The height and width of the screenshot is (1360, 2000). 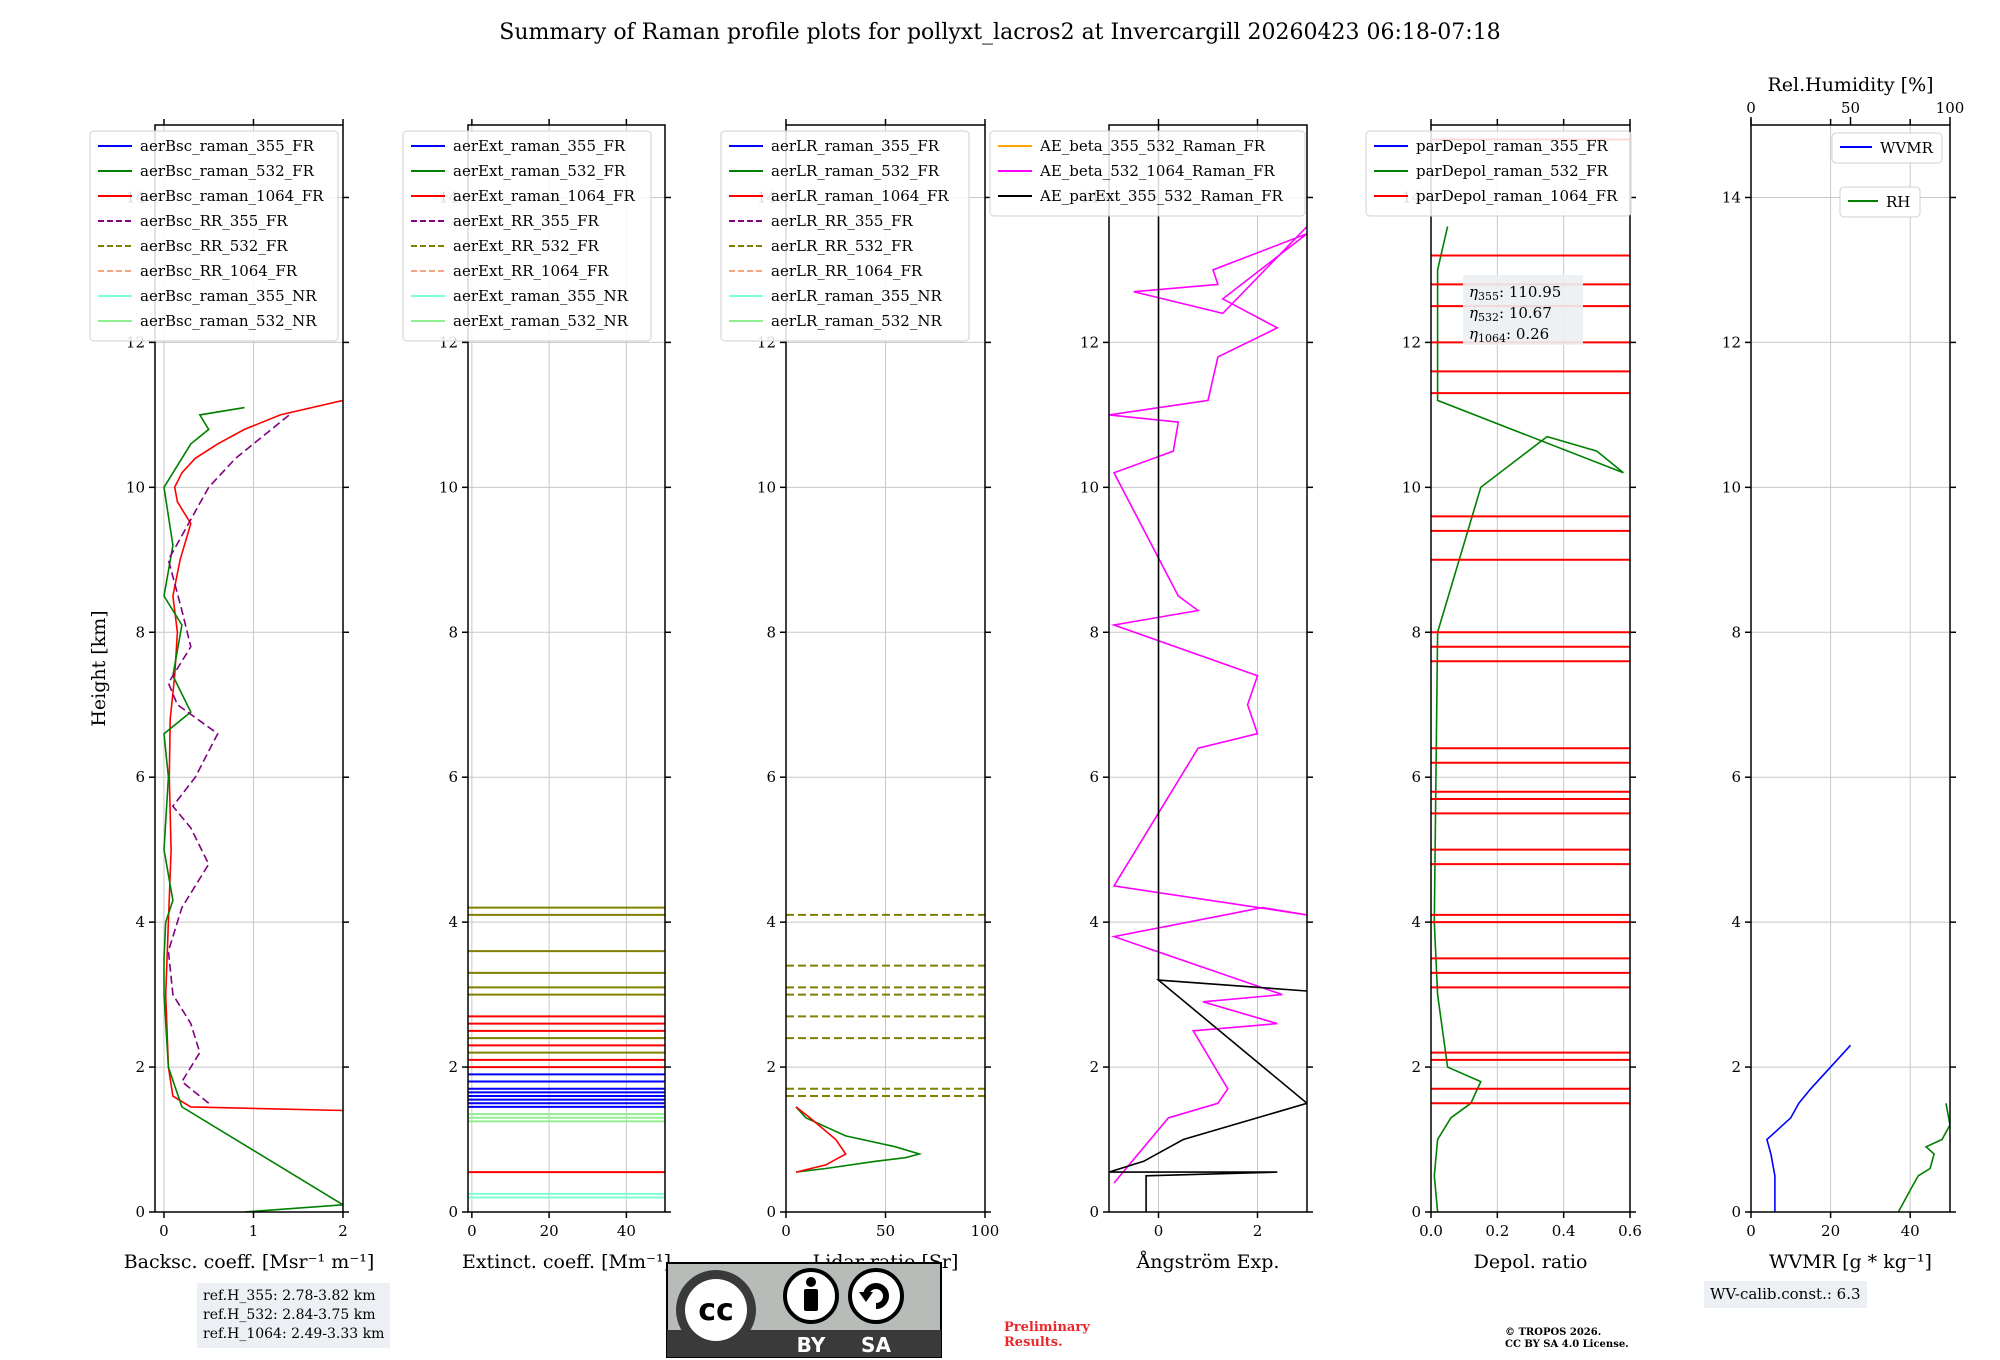 I want to click on legend-label: aerLR_RR_355_FR, so click(x=842, y=221).